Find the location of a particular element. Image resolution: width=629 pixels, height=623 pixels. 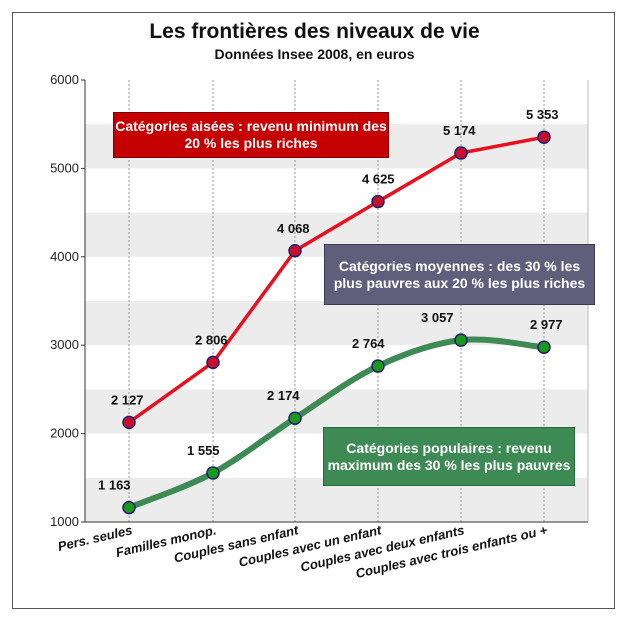

data-label: 5 353 is located at coordinates (542, 114).